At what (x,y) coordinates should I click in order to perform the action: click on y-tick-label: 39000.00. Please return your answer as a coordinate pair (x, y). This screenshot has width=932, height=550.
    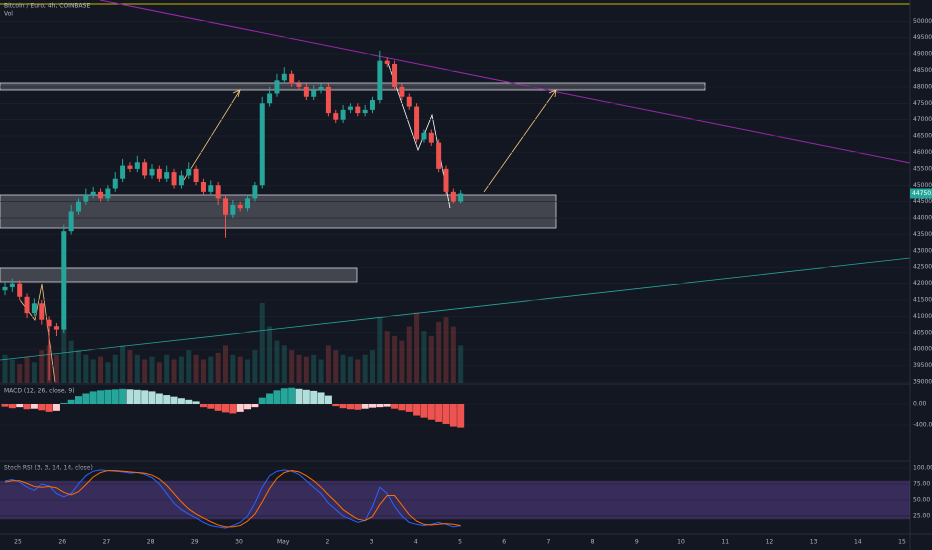
    Looking at the image, I should click on (922, 382).